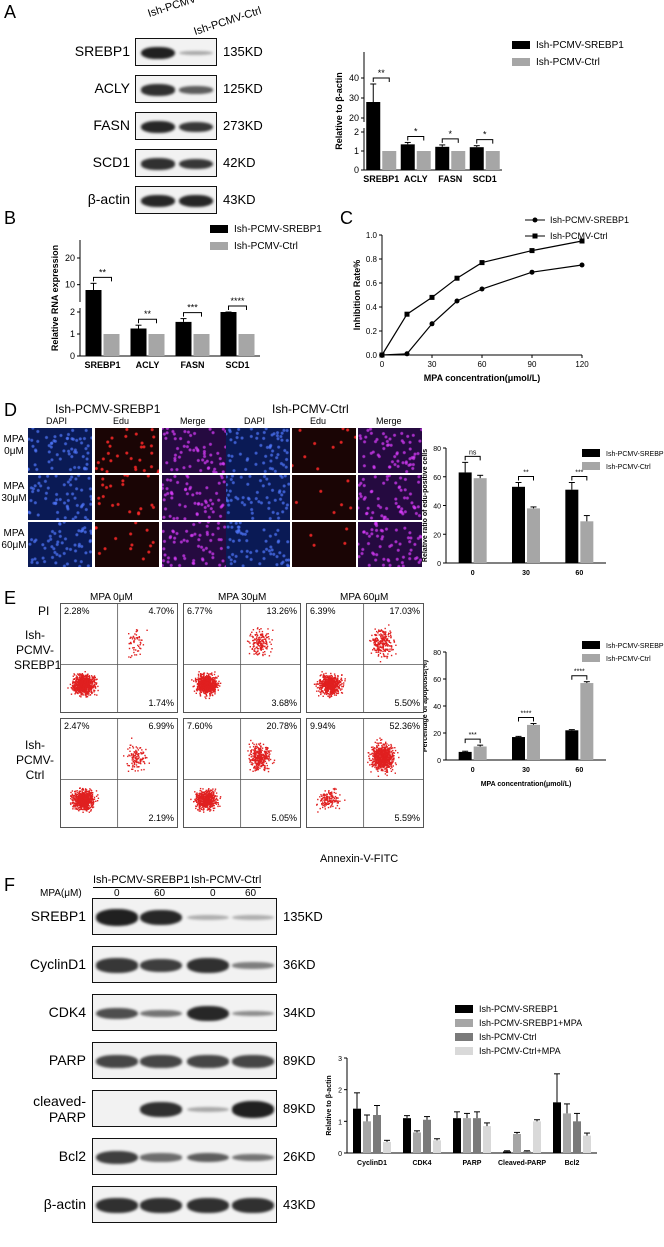 The image size is (664, 1247). I want to click on y-axis-label: Inhibition Rate%, so click(357, 295).